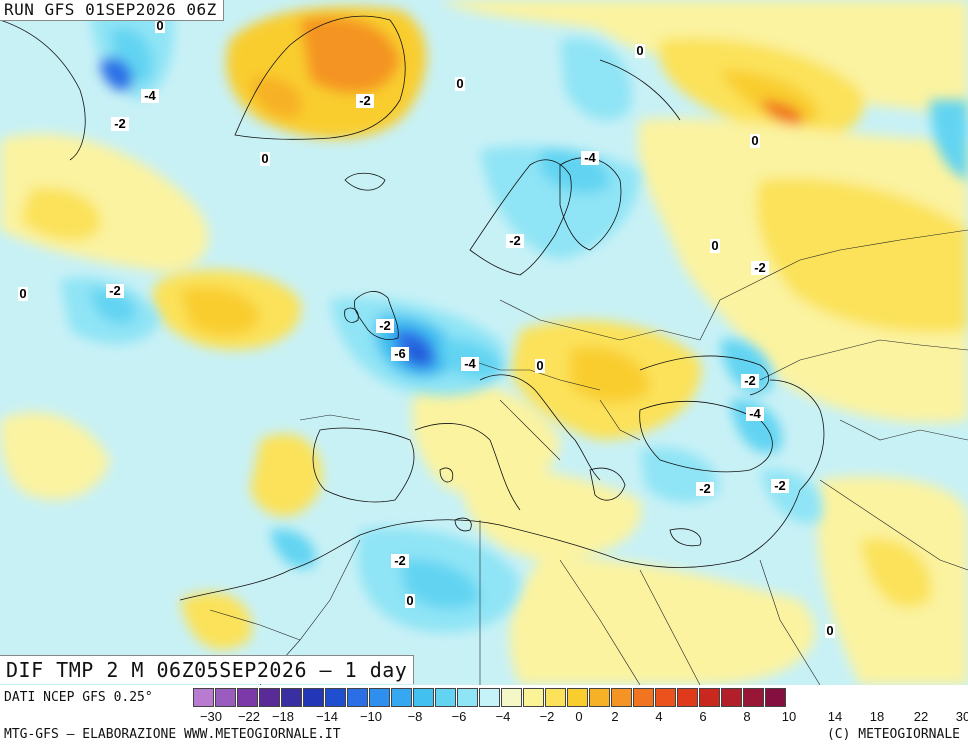 This screenshot has height=745, width=968. What do you see at coordinates (415, 716) in the screenshot?
I see `scale-tick-label: −8` at bounding box center [415, 716].